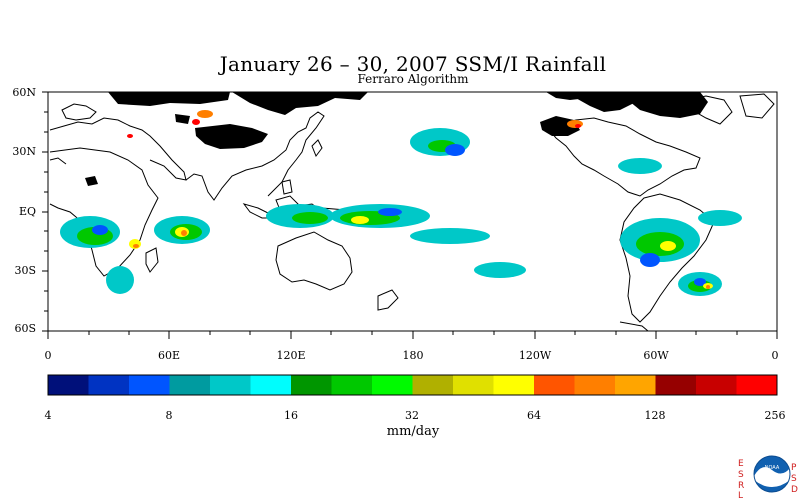  What do you see at coordinates (291, 355) in the screenshot?
I see `lon-label-120e: 120E` at bounding box center [291, 355].